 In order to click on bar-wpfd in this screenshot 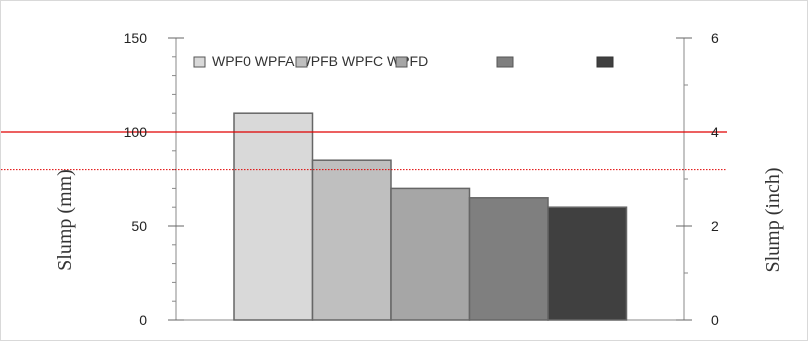, I will do `click(587, 263)`.